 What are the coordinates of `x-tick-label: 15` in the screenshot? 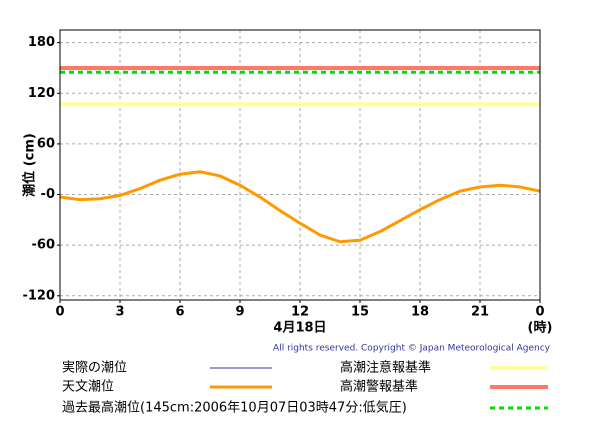 It's located at (360, 312).